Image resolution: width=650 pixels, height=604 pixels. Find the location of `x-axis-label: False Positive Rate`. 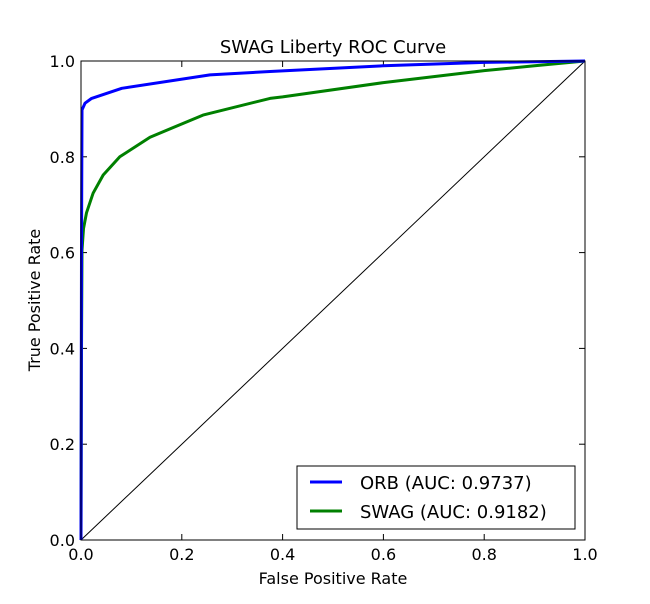

x-axis-label: False Positive Rate is located at coordinates (333, 578).